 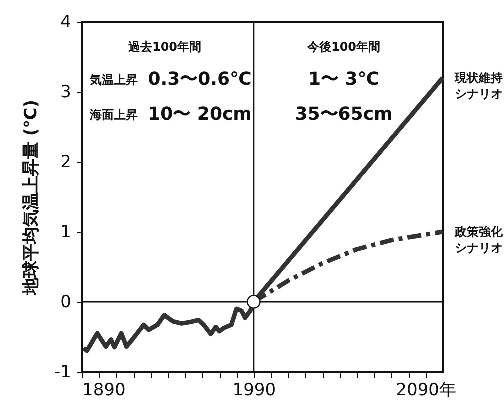 What do you see at coordinates (113, 80) in the screenshot?
I see `annotation: 気温上昇` at bounding box center [113, 80].